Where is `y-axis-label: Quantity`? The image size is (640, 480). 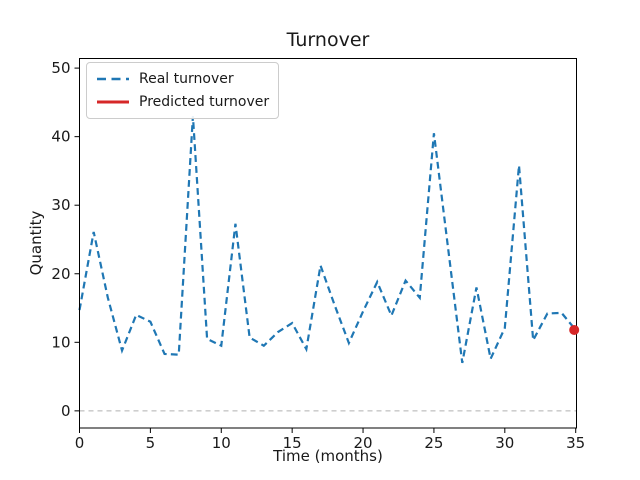
y-axis-label: Quantity is located at coordinates (36, 243).